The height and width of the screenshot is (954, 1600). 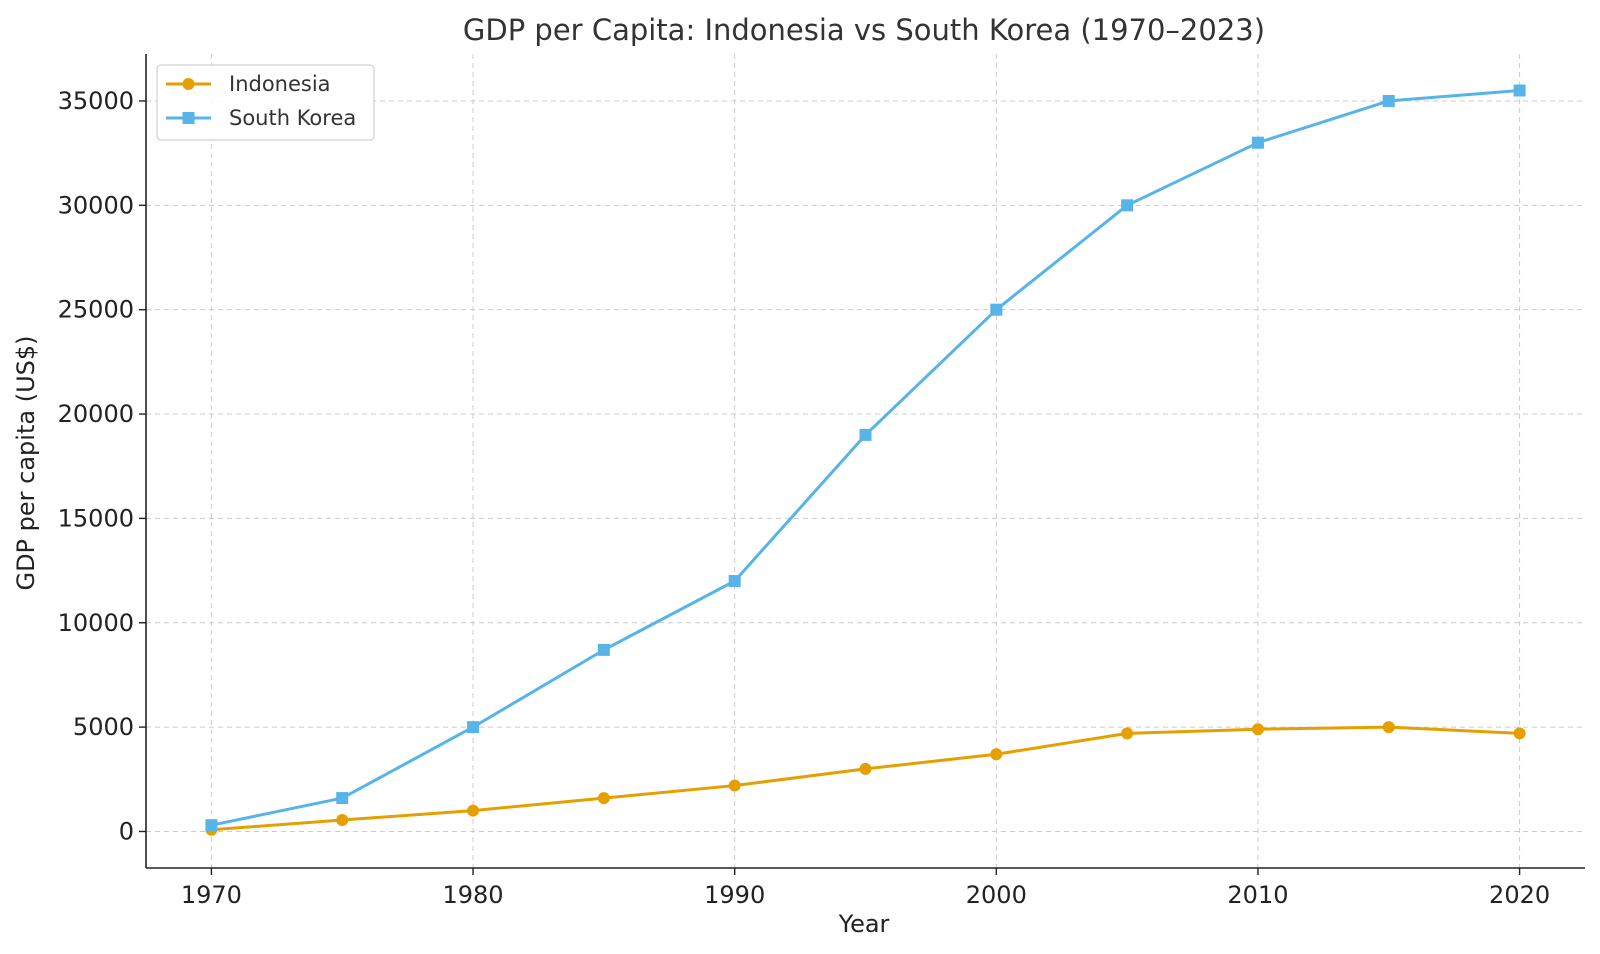 I want to click on data-point-indonesia-1995, so click(x=865, y=768).